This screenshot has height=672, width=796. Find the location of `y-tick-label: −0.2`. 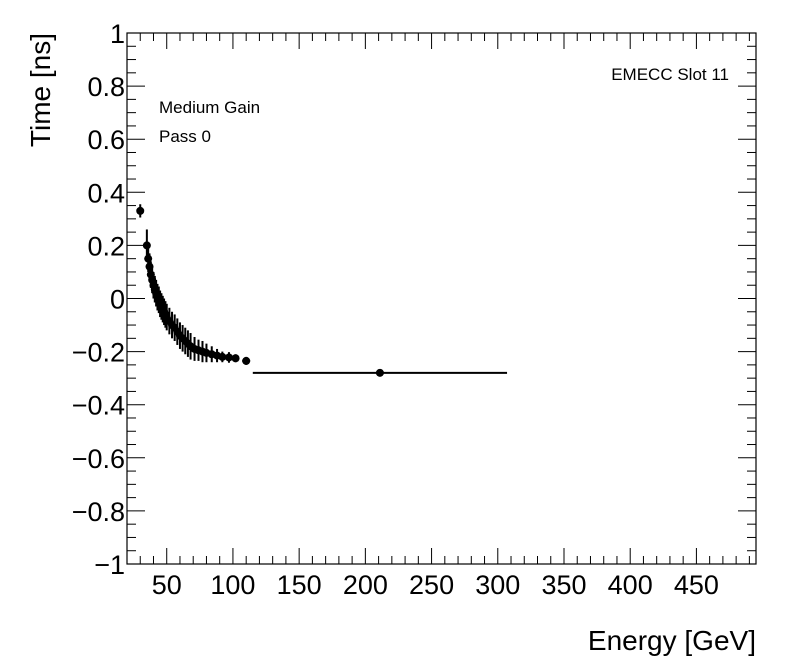

y-tick-label: −0.2 is located at coordinates (98, 353).